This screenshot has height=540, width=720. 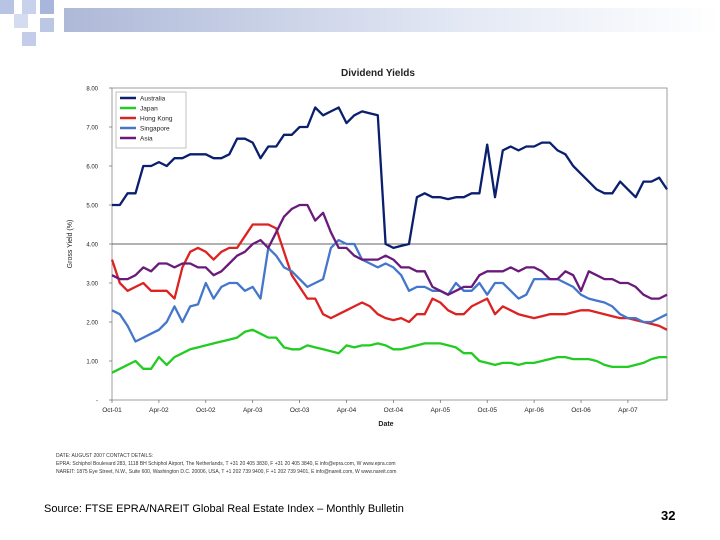 What do you see at coordinates (153, 99) in the screenshot?
I see `legend-label: Australia` at bounding box center [153, 99].